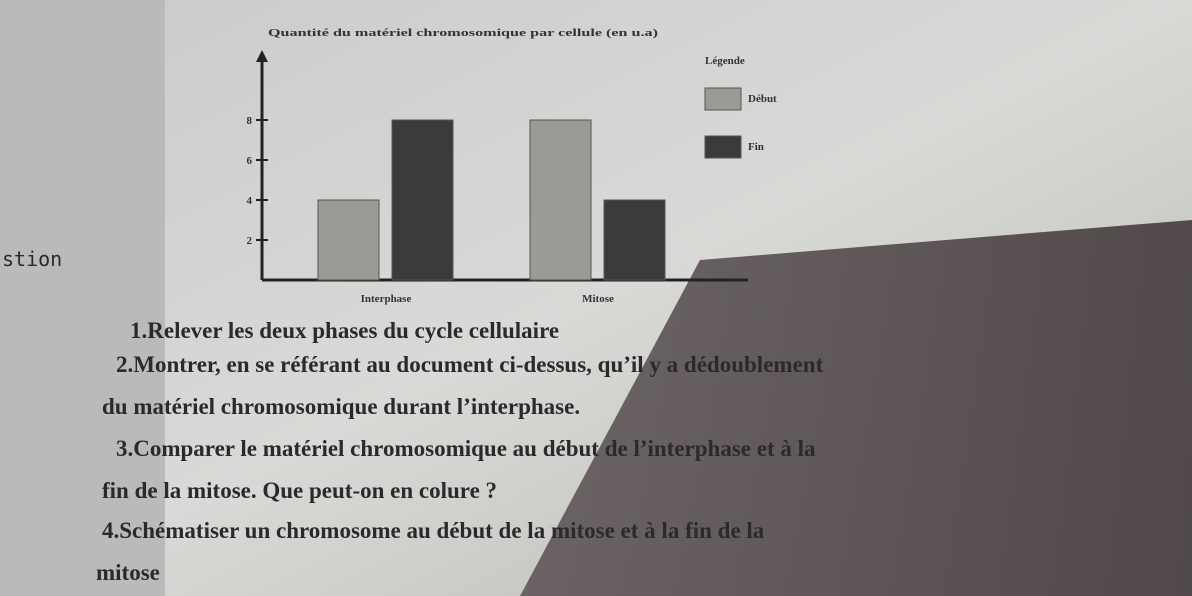  What do you see at coordinates (762, 99) in the screenshot?
I see `legend-label: Début` at bounding box center [762, 99].